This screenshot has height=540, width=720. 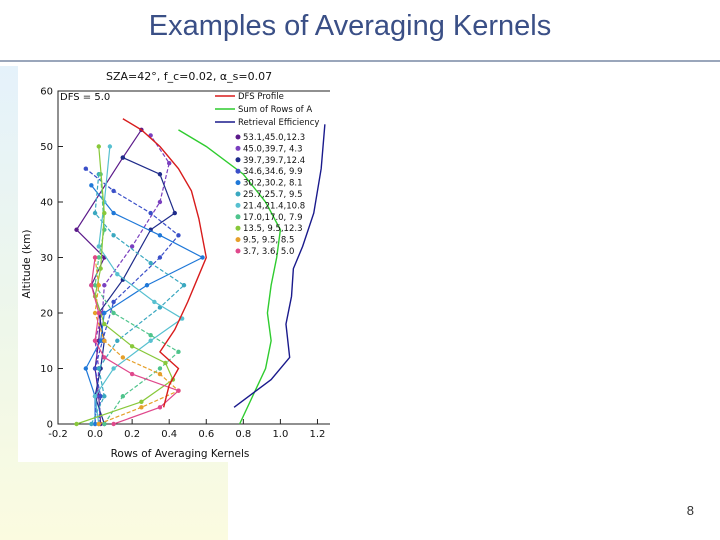 I want to click on legend-label: Retrieval Efficiency, so click(x=278, y=123).